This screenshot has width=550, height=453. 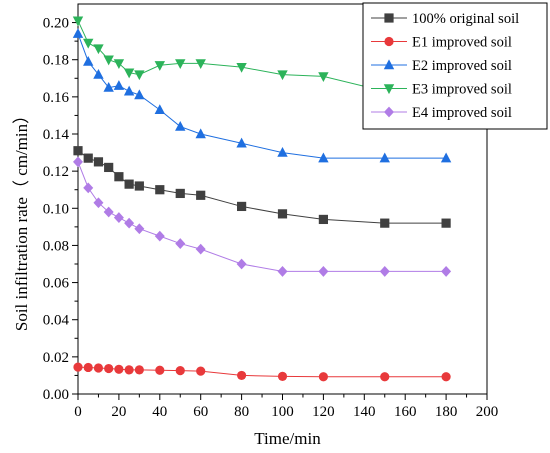 I want to click on y-tick-label: 0.14, so click(x=56, y=135).